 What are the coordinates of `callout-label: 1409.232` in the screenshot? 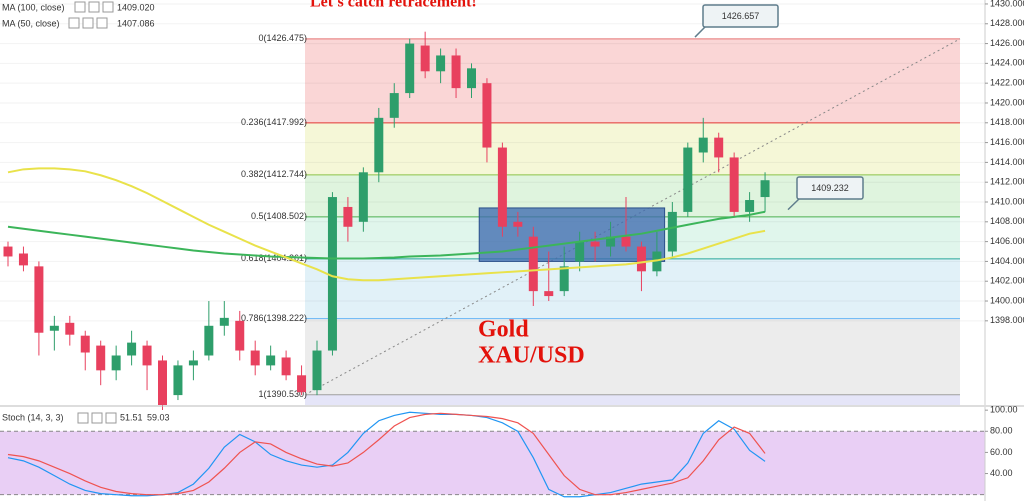 It's located at (830, 188).